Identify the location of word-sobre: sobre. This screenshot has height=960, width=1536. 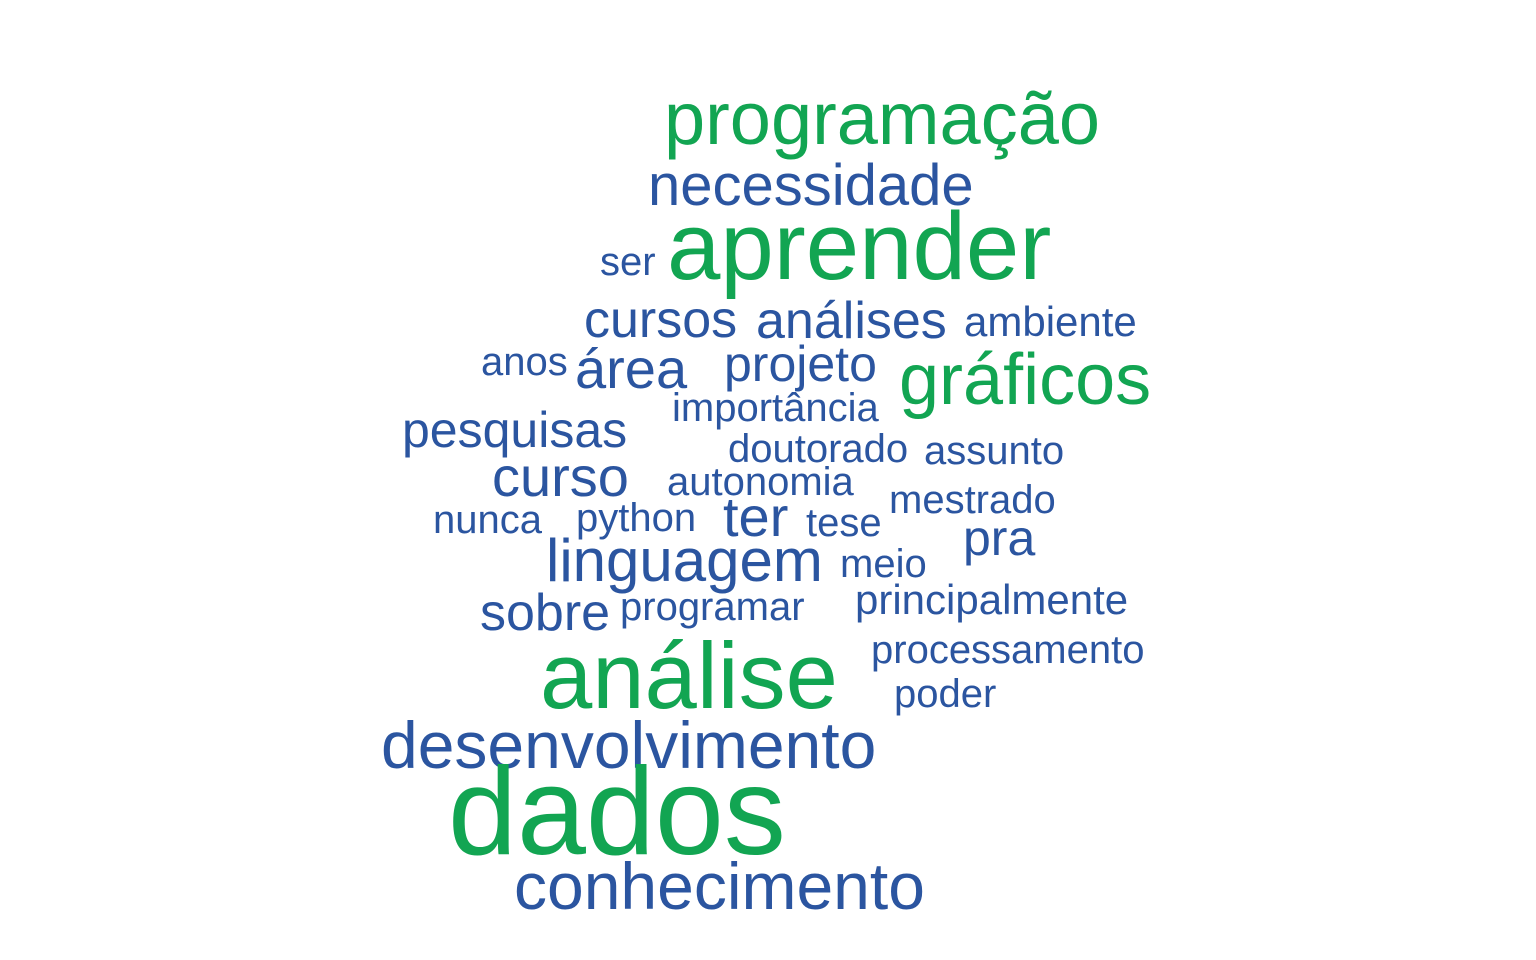
(545, 613).